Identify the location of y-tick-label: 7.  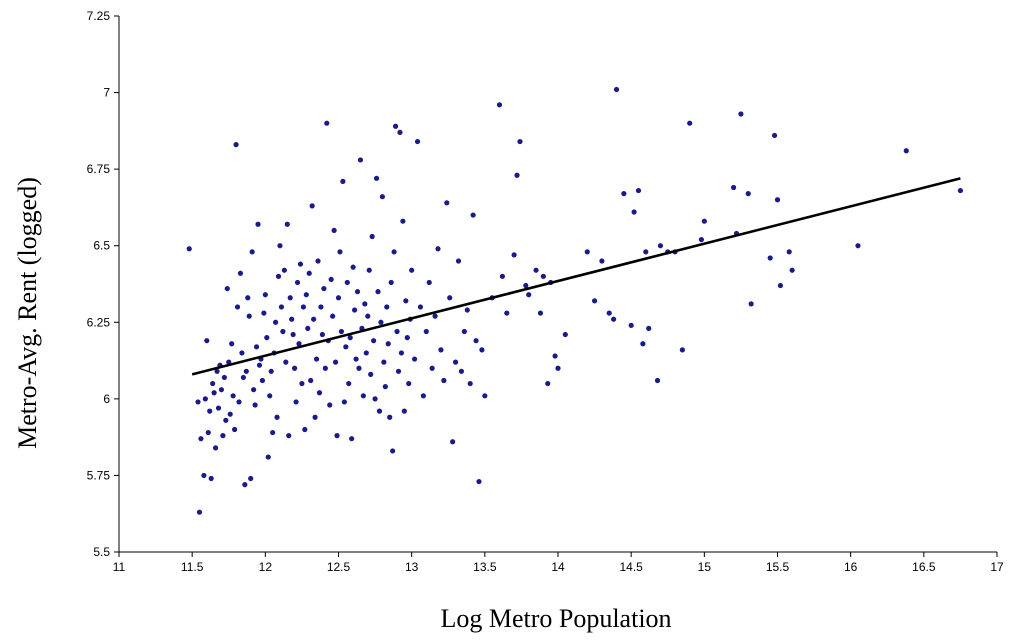
(106, 93).